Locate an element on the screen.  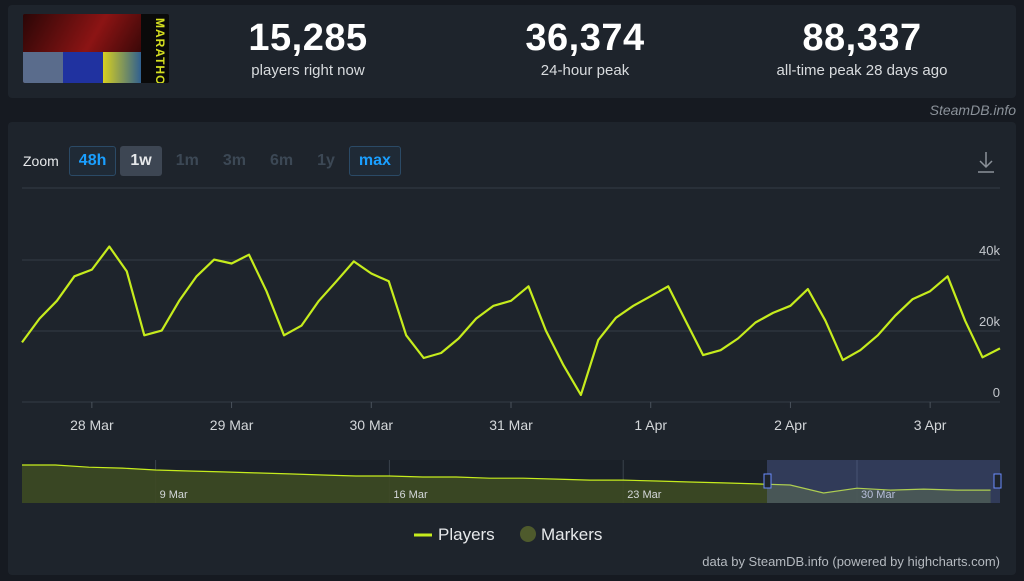
credit: SteamDB.info is located at coordinates (972, 110).